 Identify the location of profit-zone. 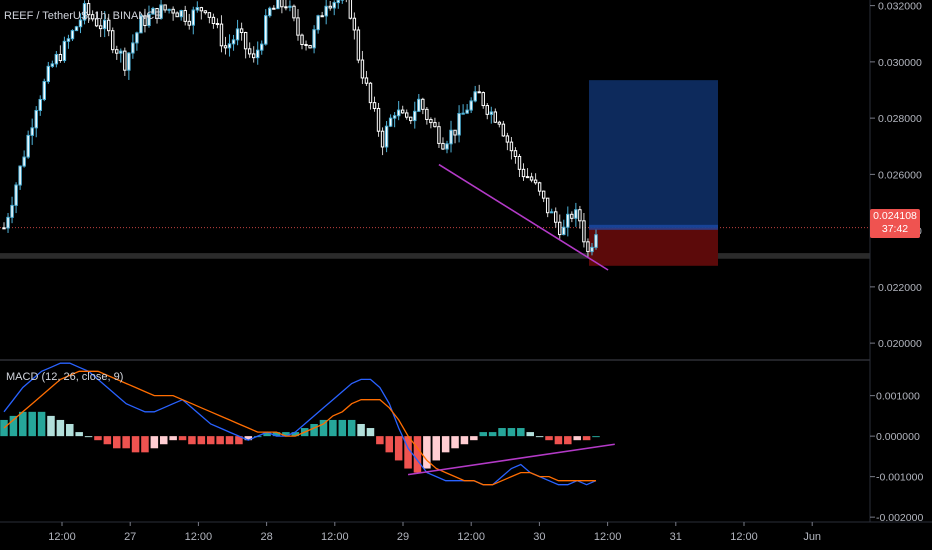
(653, 154).